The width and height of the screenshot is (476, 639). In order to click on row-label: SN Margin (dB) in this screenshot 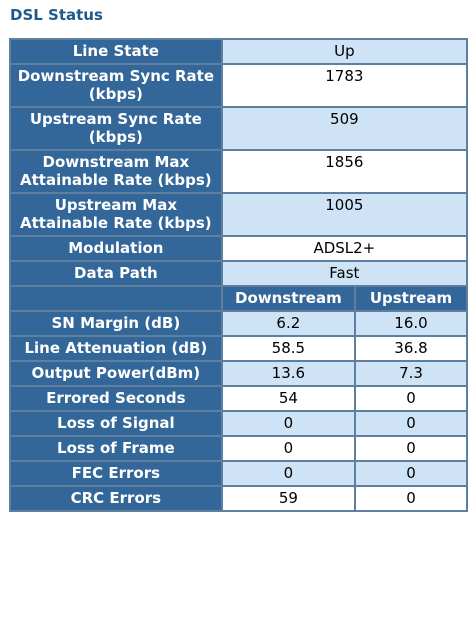, I will do `click(116, 323)`.